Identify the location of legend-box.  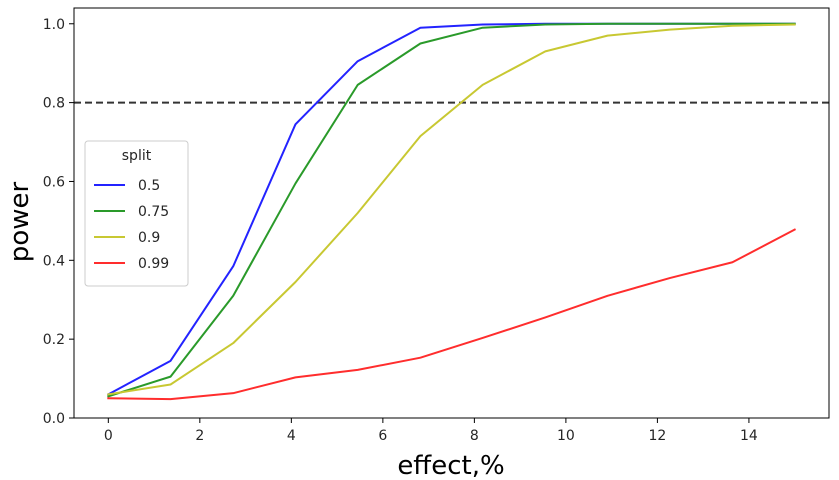
(136, 213).